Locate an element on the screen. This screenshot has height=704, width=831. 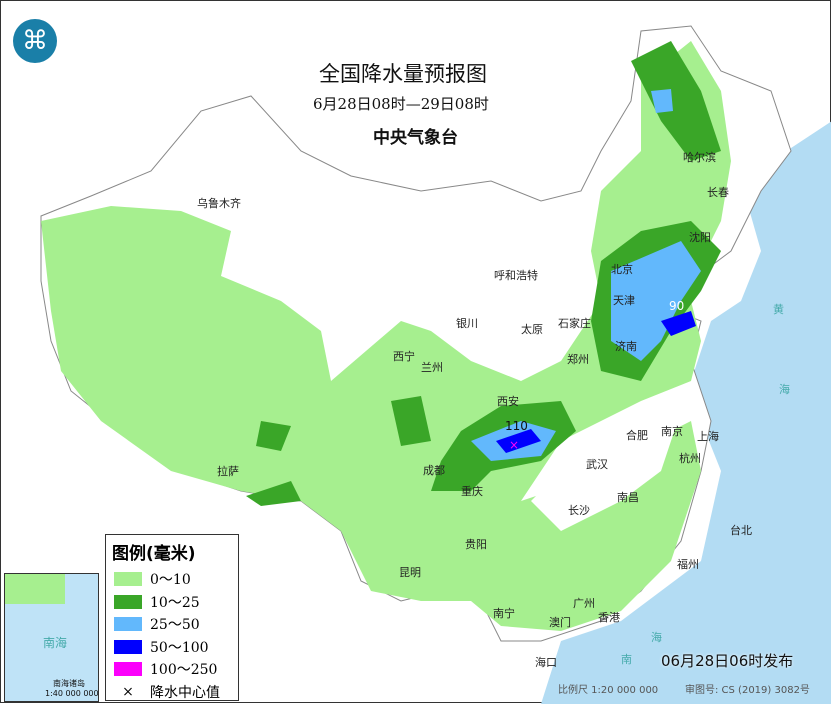
south-china-sea-inset: 南海 南海诸岛 1:40 000 000 is located at coordinates (51, 637).